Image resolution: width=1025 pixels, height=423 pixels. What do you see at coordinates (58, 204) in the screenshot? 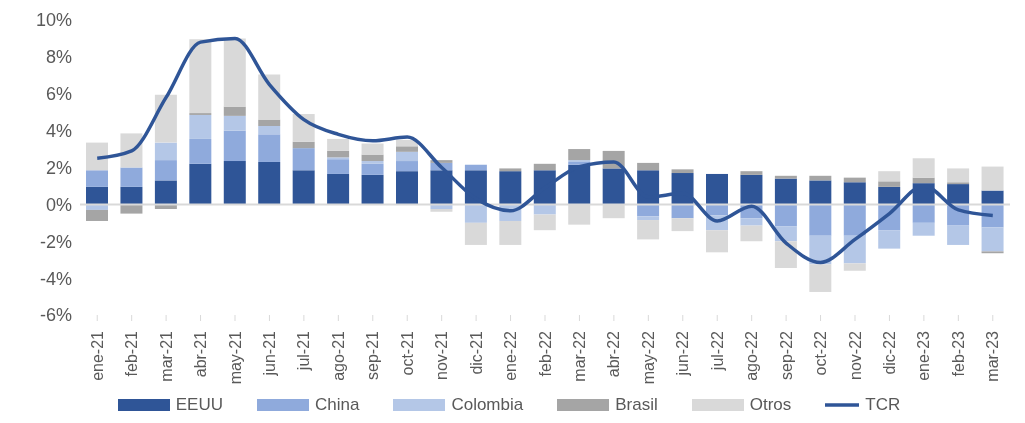
I see `y-tick-label: 0%` at bounding box center [58, 204].